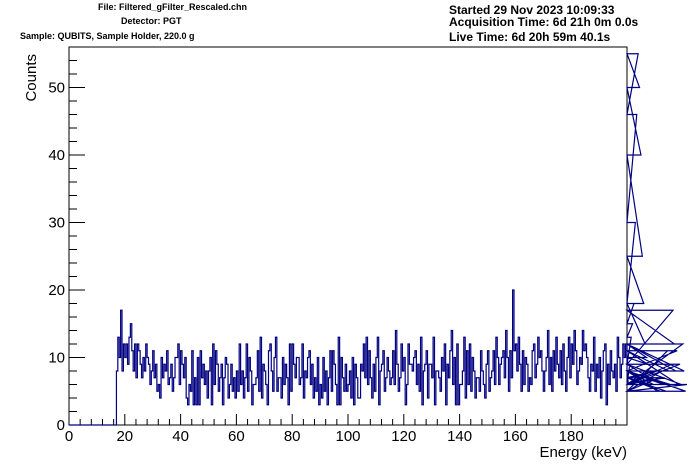  I want to click on sample-label: Sample: QUBITS, Sample Holder, 220.0 g, so click(107, 36).